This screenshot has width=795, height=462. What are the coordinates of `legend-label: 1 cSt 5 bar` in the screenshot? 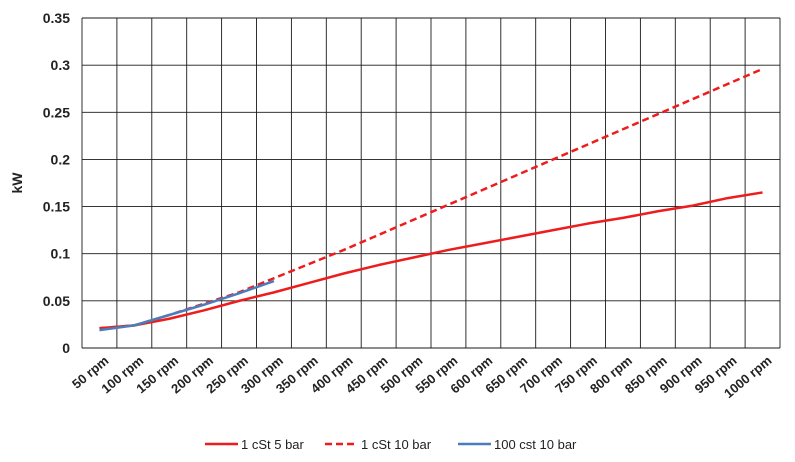 It's located at (273, 444).